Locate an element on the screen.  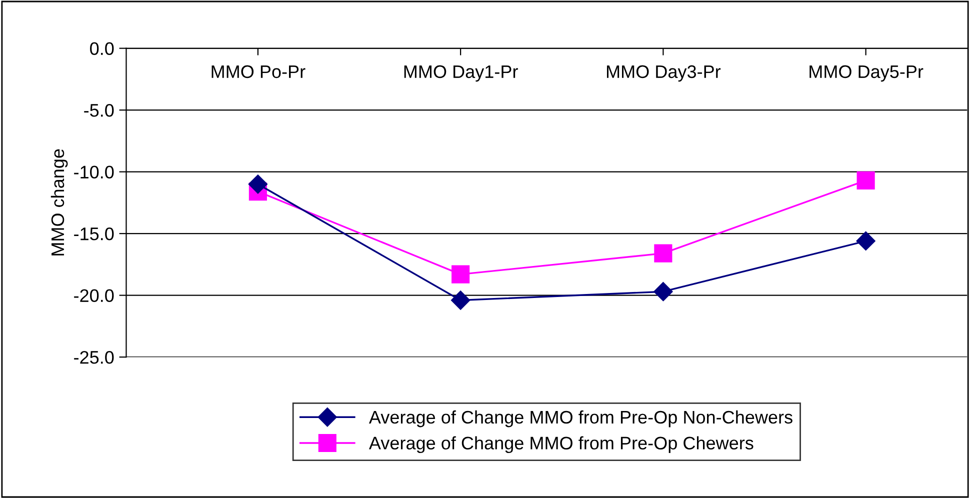
x-tick-label: MMO Day5-Pr is located at coordinates (867, 73).